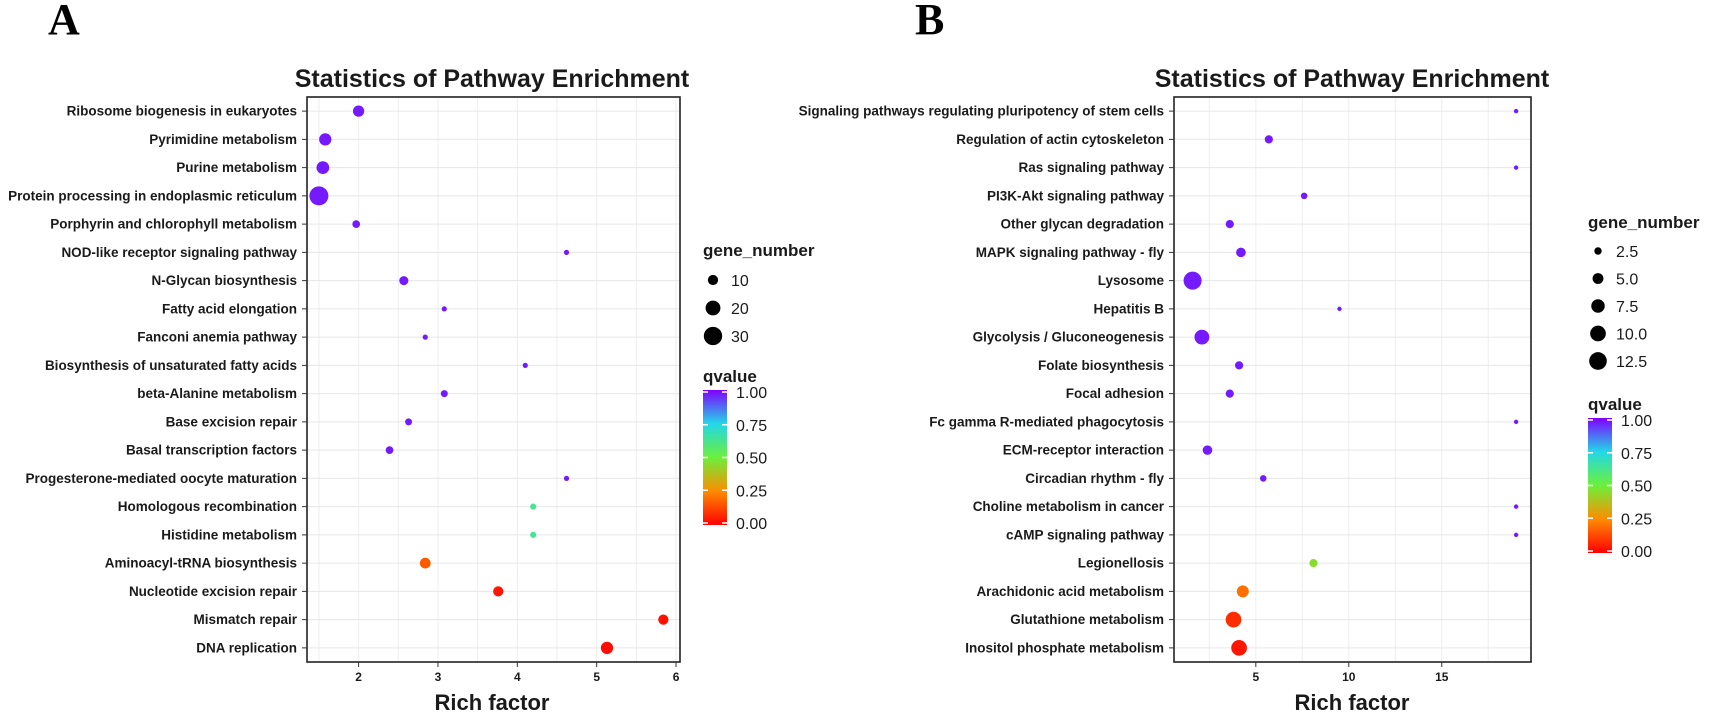 This screenshot has height=713, width=1713. Describe the element at coordinates (217, 393) in the screenshot. I see `panel-a-y-tick-label: beta-Alanine metabolism` at that location.